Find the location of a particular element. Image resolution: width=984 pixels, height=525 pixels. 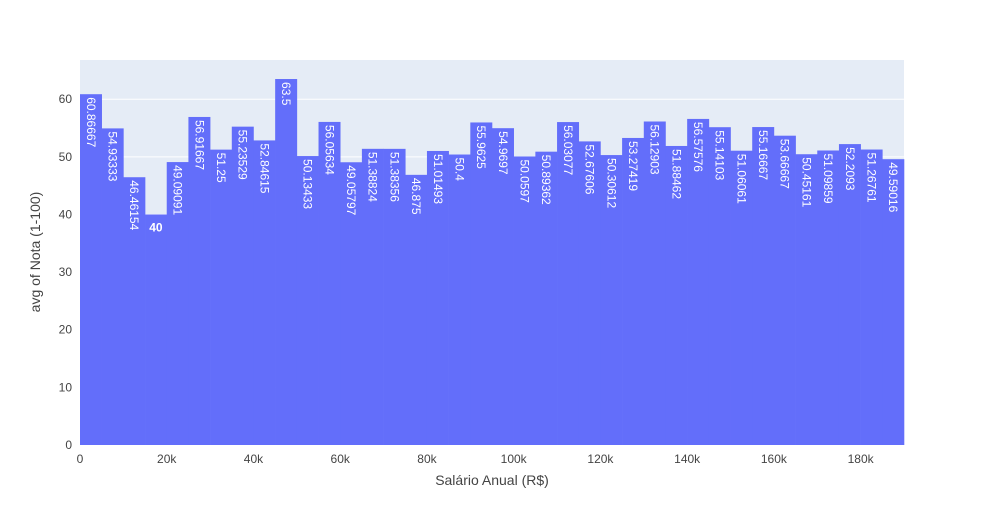

bar-value-label: 51.06061 is located at coordinates (741, 179).